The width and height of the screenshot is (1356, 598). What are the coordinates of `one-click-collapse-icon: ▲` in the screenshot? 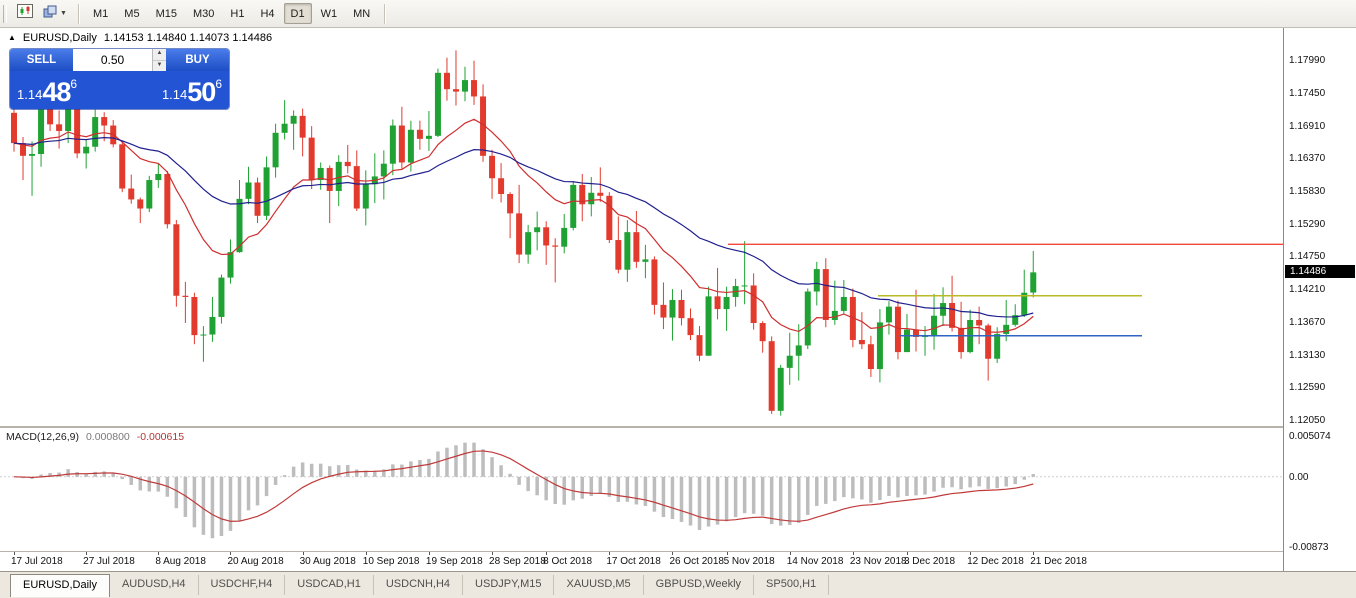 It's located at (12, 37).